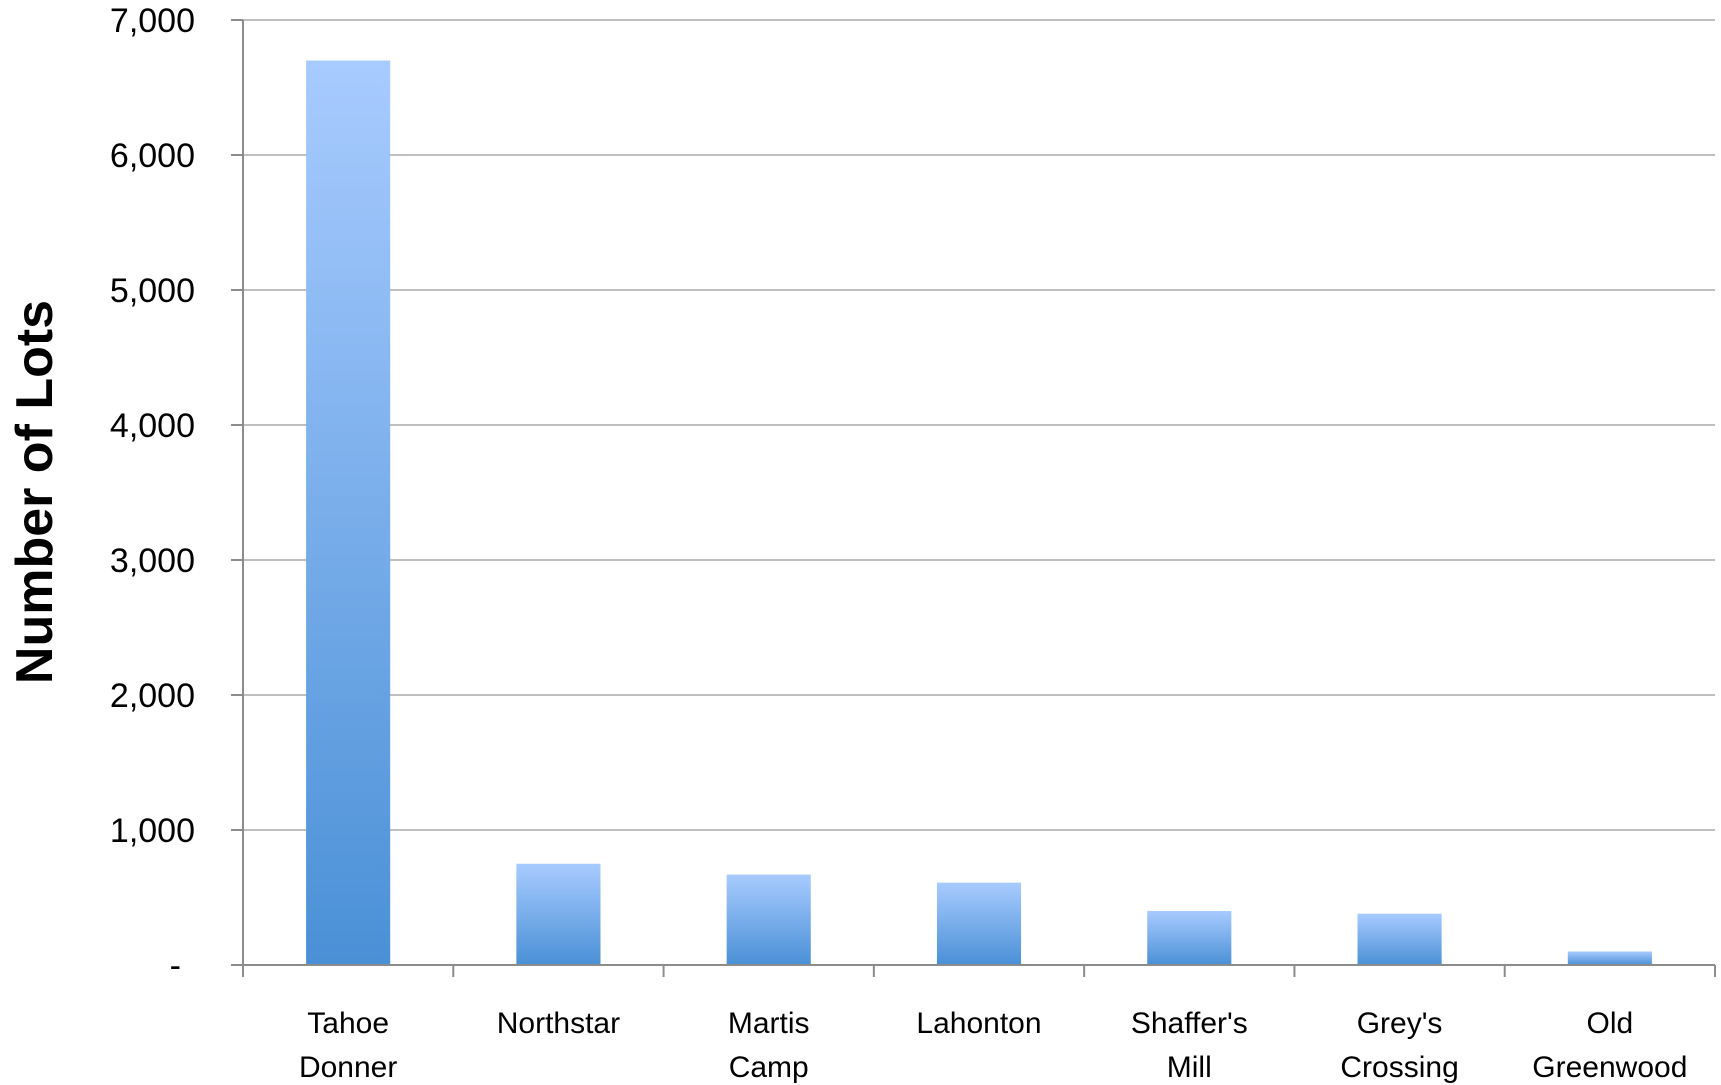 This screenshot has width=1721, height=1085. What do you see at coordinates (152, 493) in the screenshot?
I see `y-tick-labels: - 1,000 2,000 3,000 4,000 5,000 6,000 7,000` at bounding box center [152, 493].